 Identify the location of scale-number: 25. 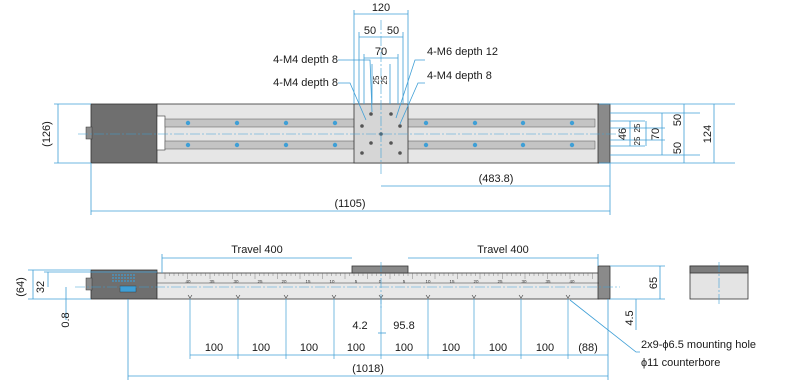
(260, 281).